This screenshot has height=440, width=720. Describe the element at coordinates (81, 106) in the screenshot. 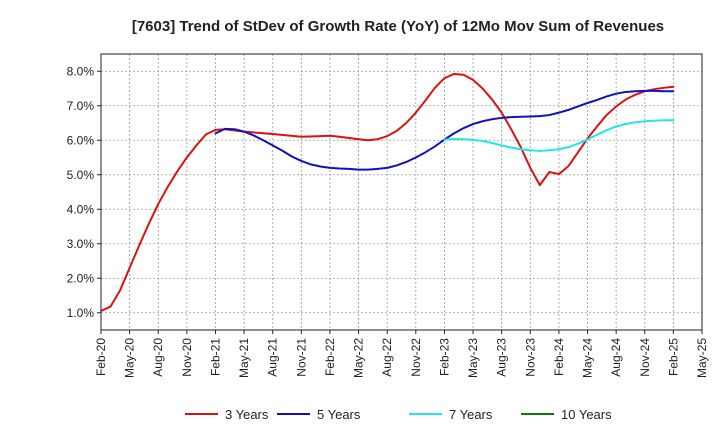

I see `y-tick-label: 7.0%` at that location.